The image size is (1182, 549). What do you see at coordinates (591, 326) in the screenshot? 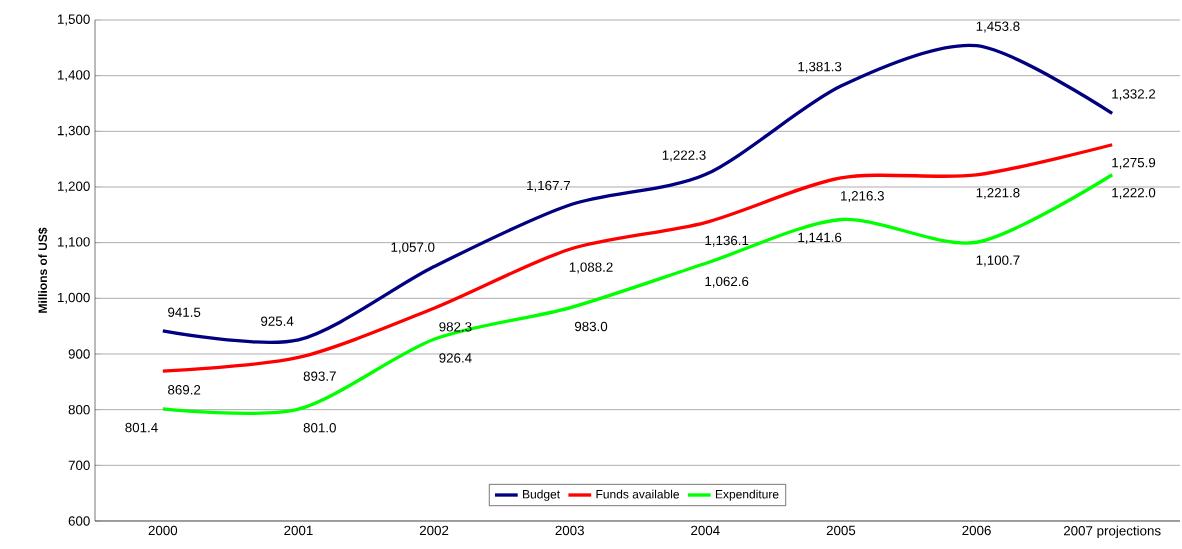
I see `data-label: 983.0` at bounding box center [591, 326].